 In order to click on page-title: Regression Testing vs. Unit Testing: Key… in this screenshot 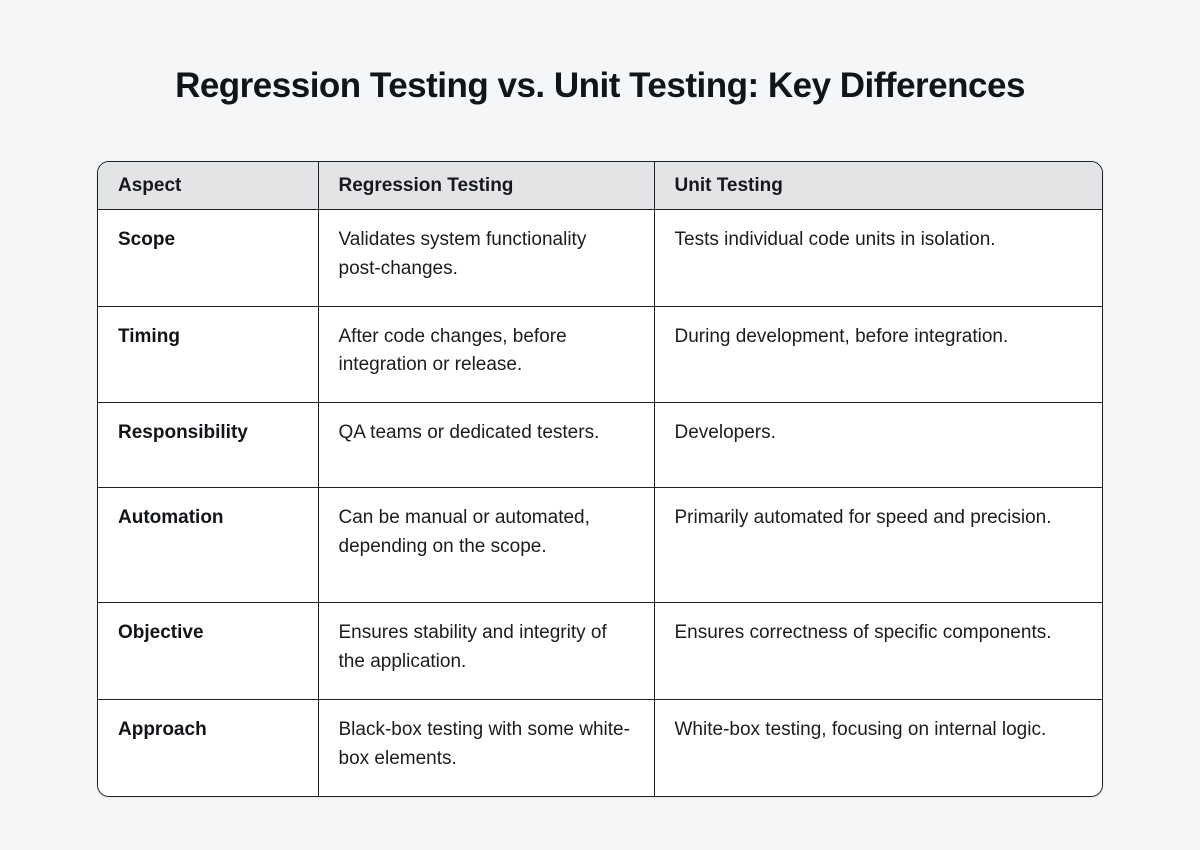, I will do `click(600, 85)`.